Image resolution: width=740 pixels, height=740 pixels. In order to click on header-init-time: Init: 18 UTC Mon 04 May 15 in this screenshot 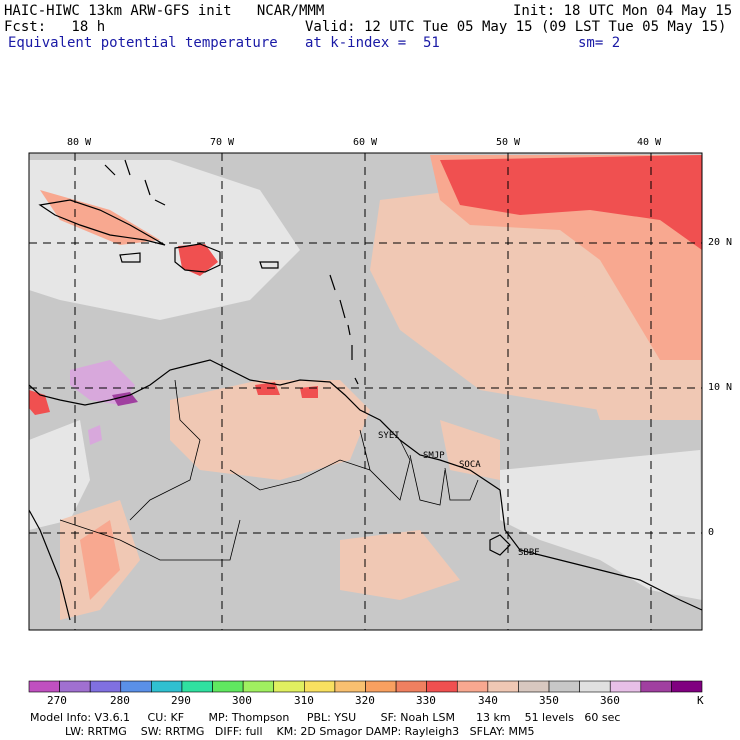, I will do `click(623, 11)`.